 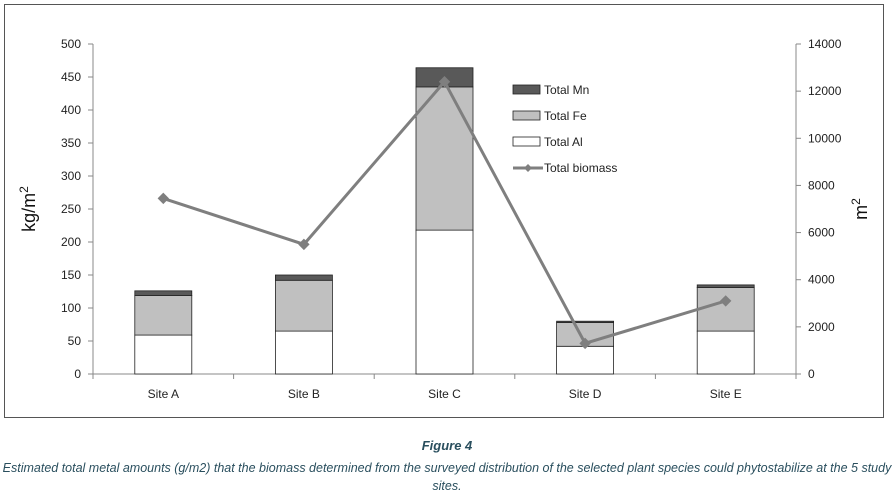 What do you see at coordinates (726, 394) in the screenshot?
I see `x-tick-label: Site E` at bounding box center [726, 394].